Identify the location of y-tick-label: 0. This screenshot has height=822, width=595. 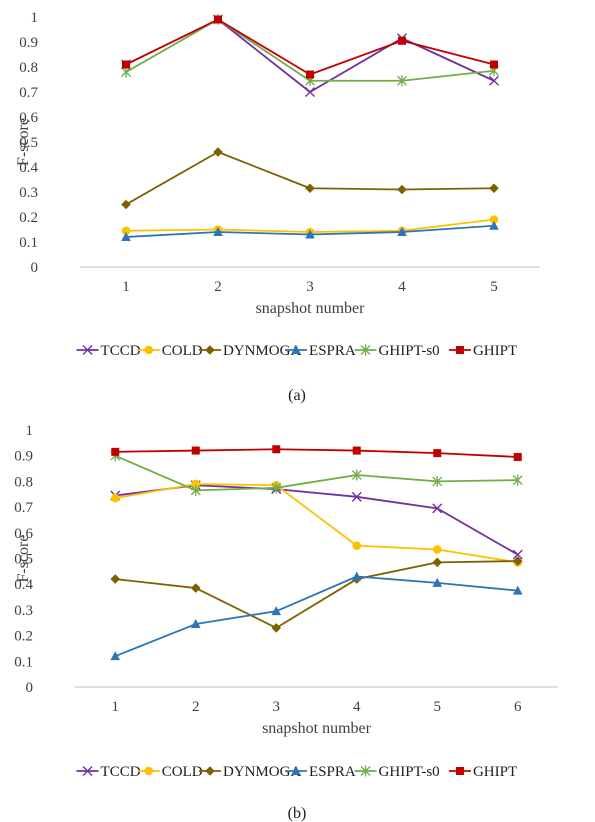
(30, 688).